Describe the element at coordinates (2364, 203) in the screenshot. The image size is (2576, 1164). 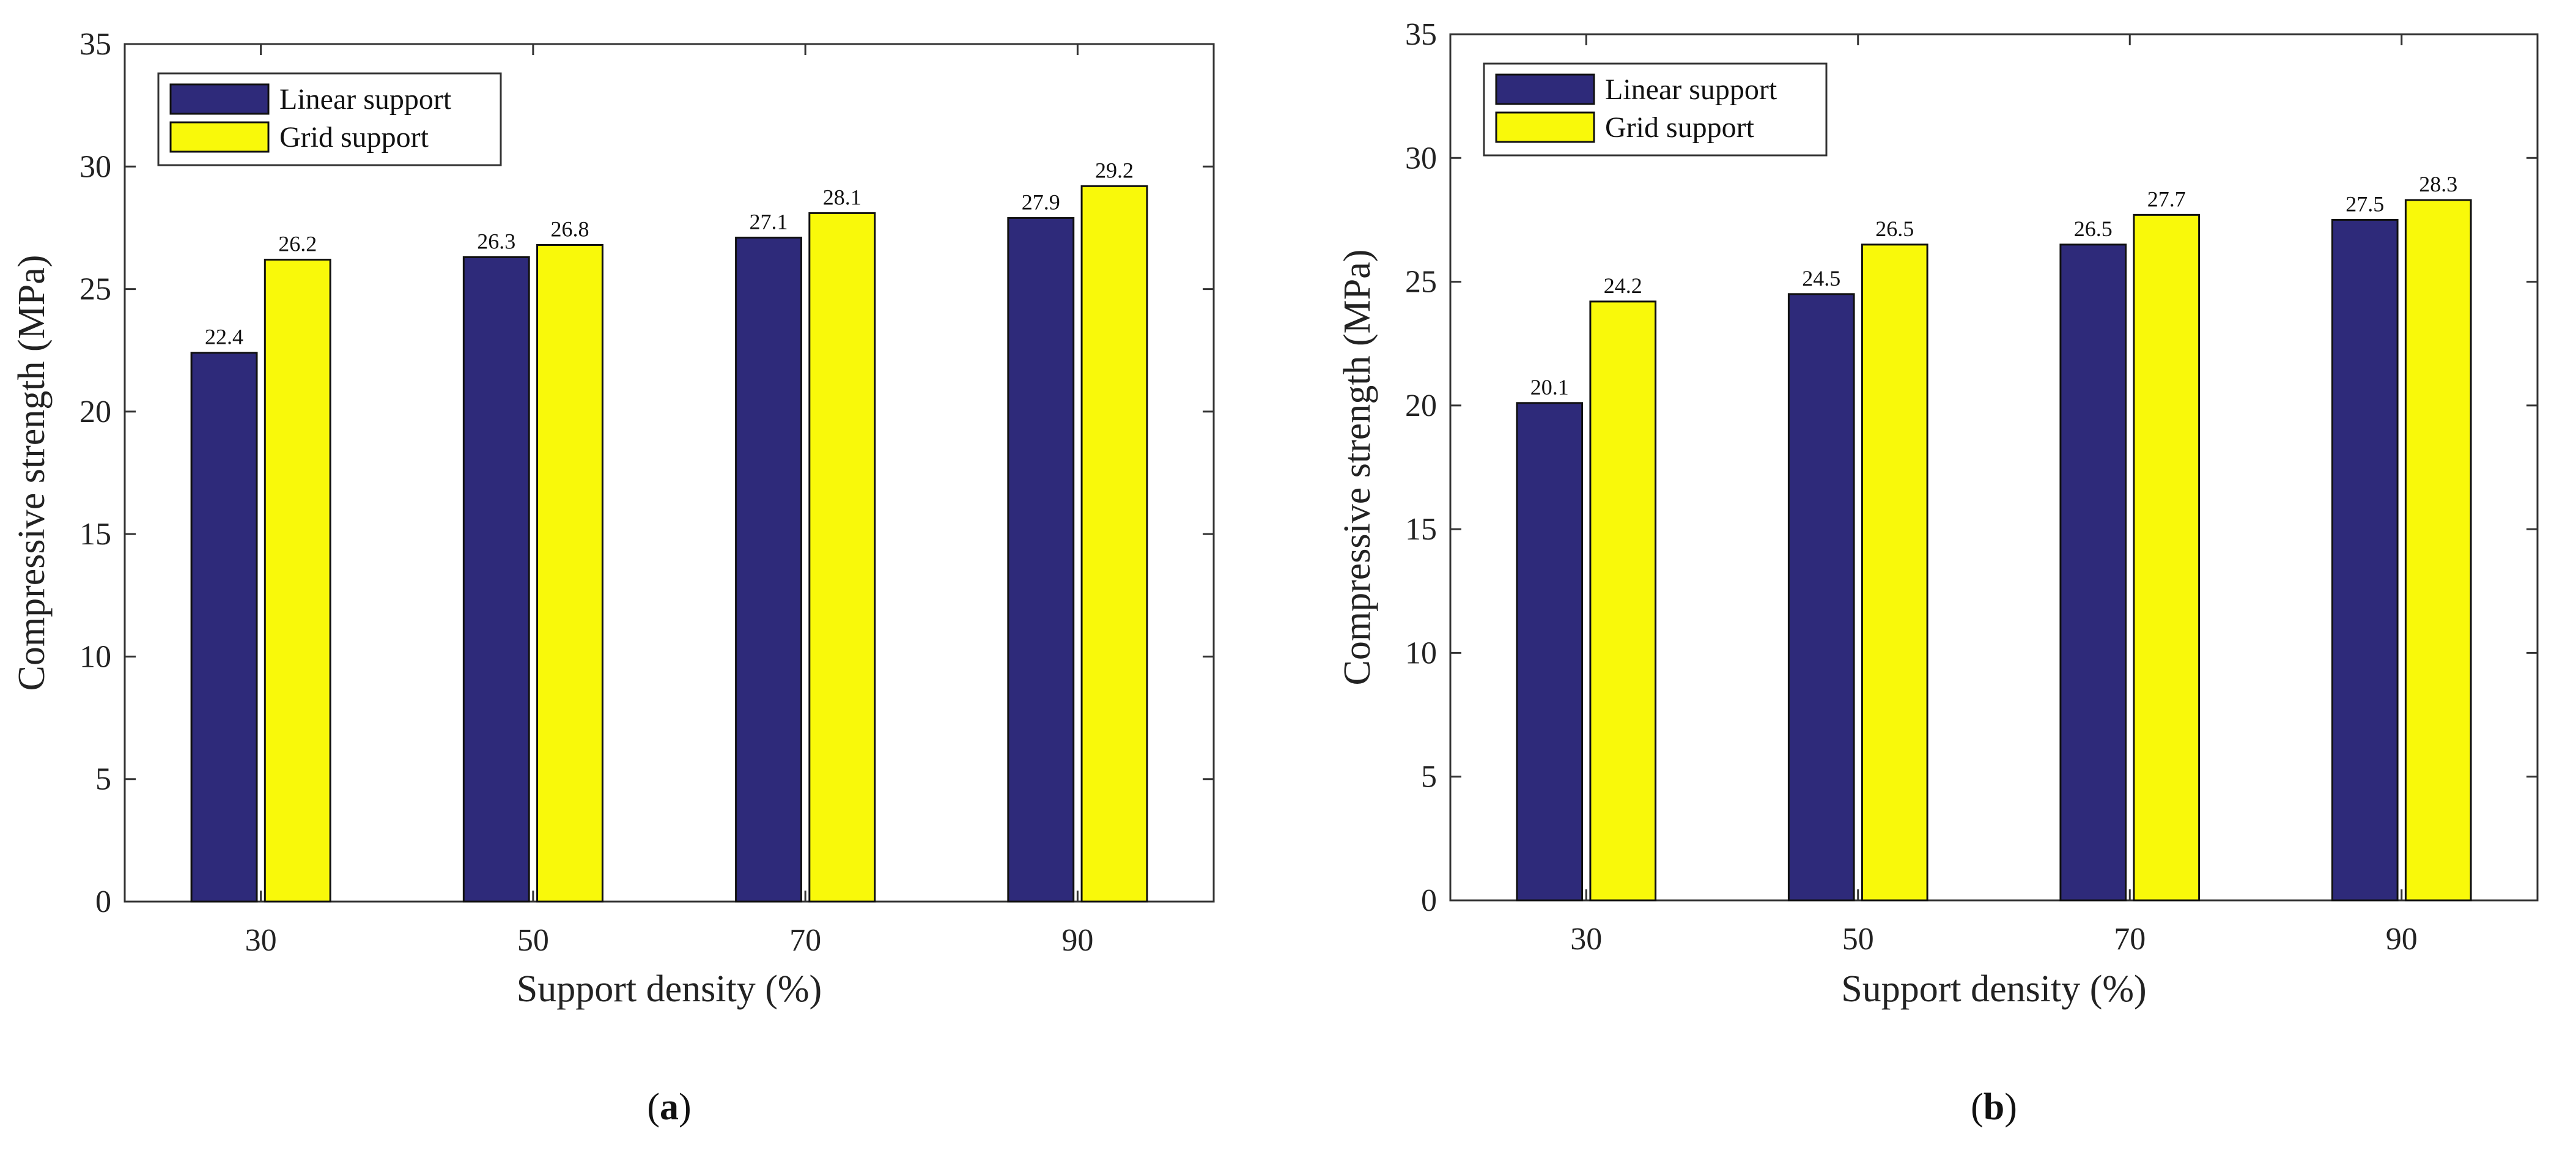
I see `data-label: 27.5` at that location.